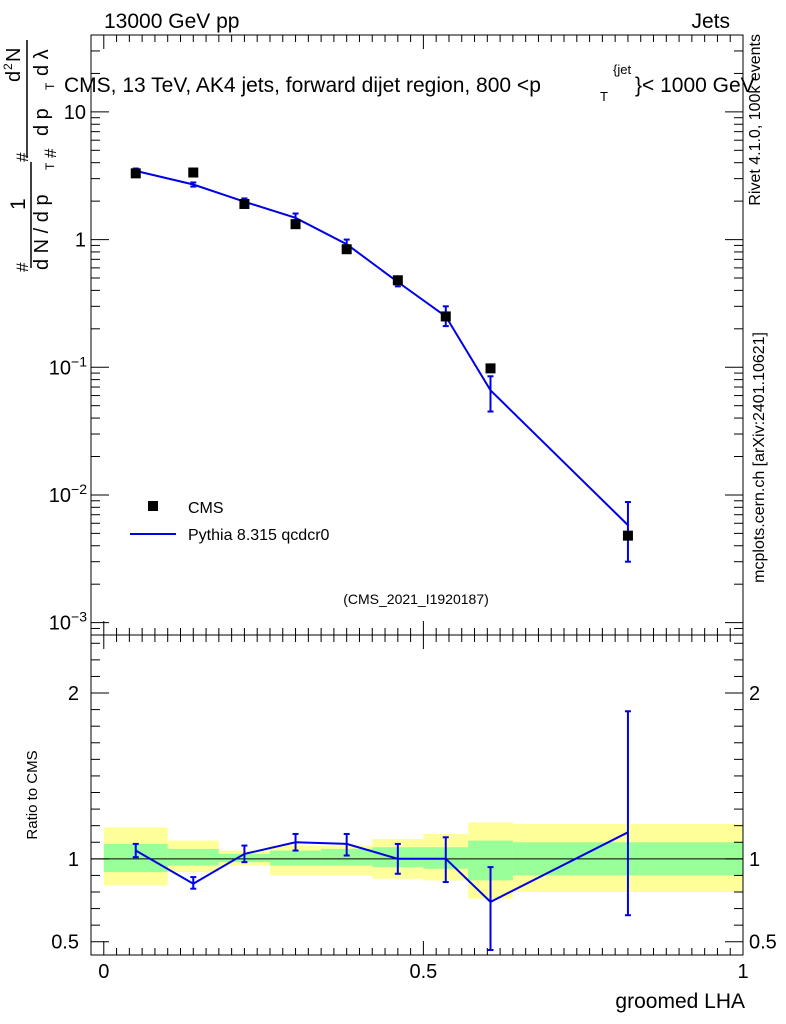  What do you see at coordinates (65, 943) in the screenshot?
I see `ratio-y-tick-label-left: 0.5` at bounding box center [65, 943].